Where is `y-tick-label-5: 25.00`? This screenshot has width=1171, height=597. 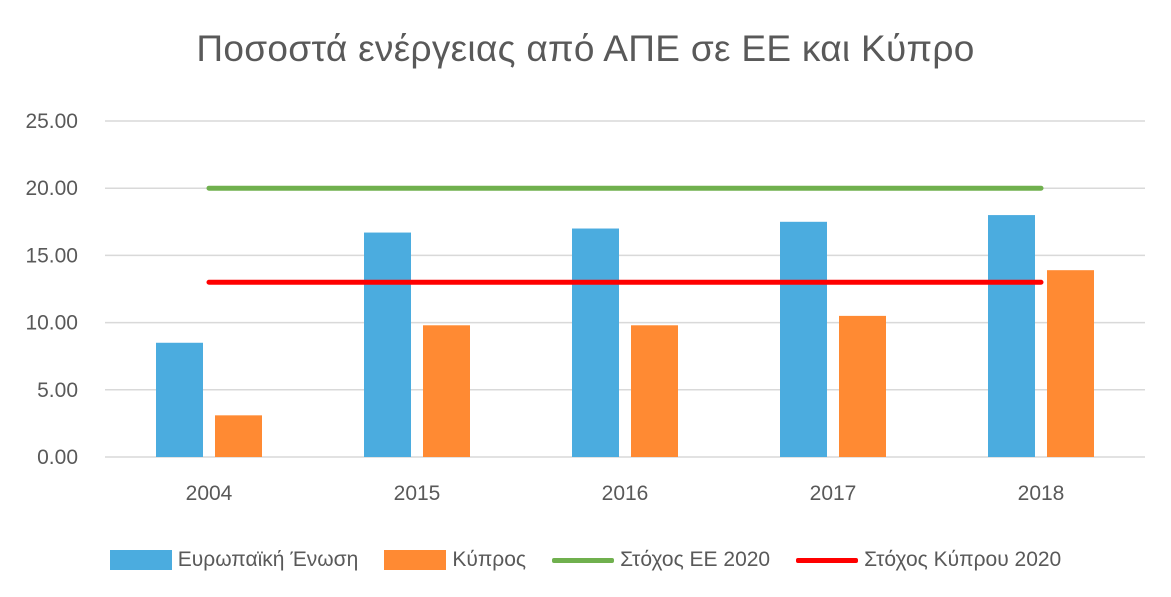
y-tick-label-5: 25.00 is located at coordinates (51, 121).